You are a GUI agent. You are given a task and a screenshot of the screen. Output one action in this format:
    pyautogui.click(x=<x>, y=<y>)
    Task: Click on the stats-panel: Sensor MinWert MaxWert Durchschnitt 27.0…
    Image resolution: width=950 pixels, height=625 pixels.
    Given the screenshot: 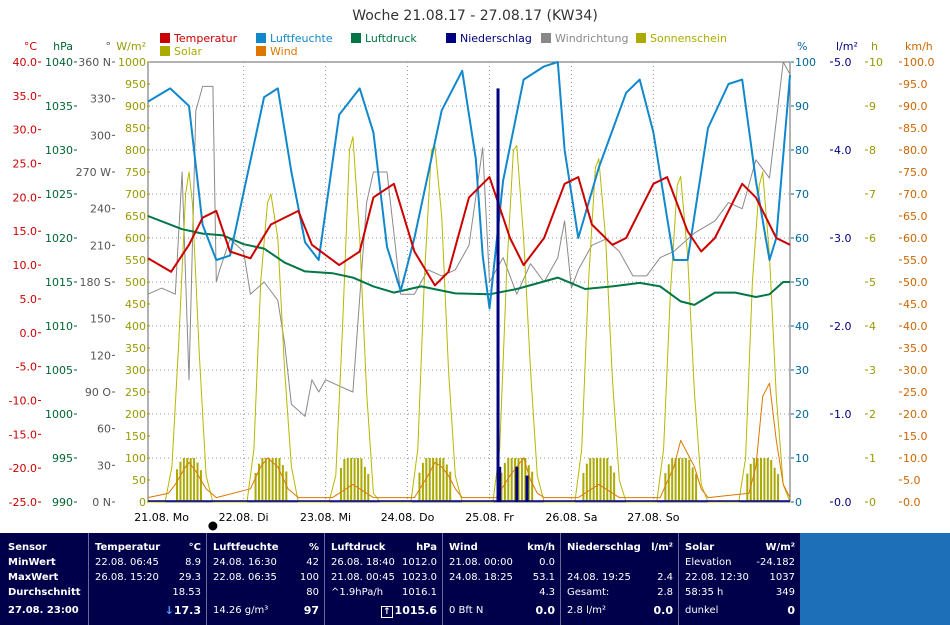 What is the action you would take?
    pyautogui.click(x=400, y=579)
    